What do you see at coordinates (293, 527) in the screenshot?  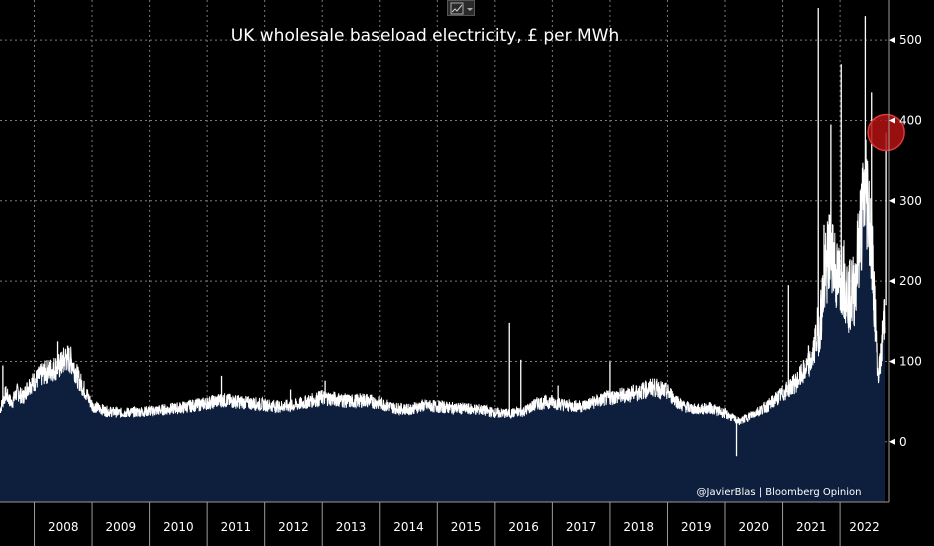 I see `x-tick-label-2012: 2012` at bounding box center [293, 527].